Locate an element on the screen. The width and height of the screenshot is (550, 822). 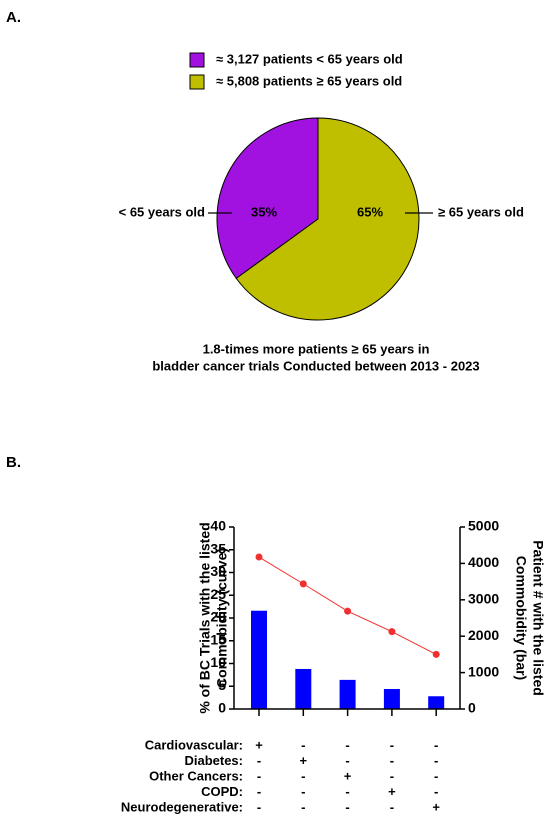
y2-tick-label: 3000 is located at coordinates (483, 599).